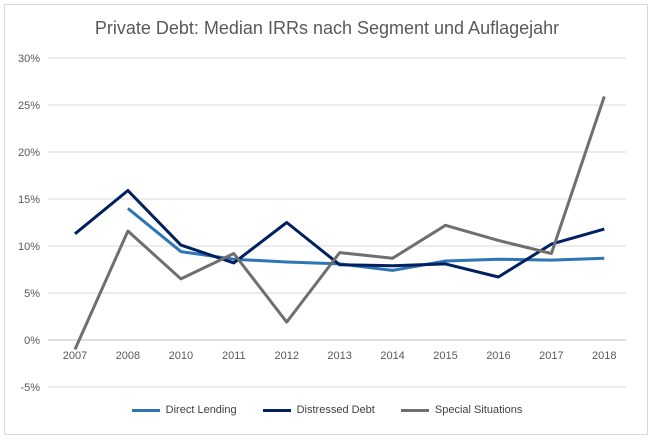 This screenshot has width=654, height=441. Describe the element at coordinates (335, 410) in the screenshot. I see `legend-label: Distressed Debt` at that location.